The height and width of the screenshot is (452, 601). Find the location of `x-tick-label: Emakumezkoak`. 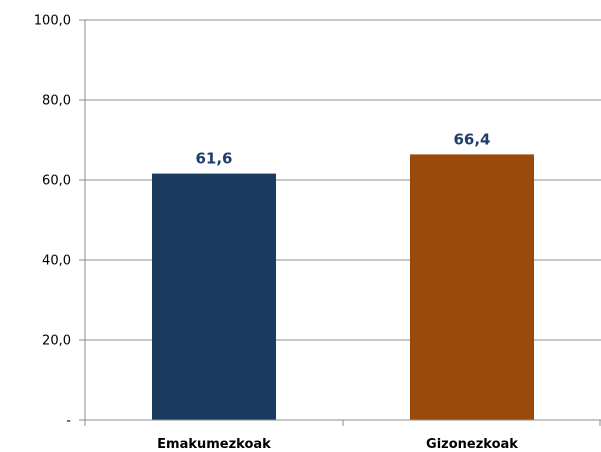

x-tick-label: Emakumezkoak is located at coordinates (214, 444).